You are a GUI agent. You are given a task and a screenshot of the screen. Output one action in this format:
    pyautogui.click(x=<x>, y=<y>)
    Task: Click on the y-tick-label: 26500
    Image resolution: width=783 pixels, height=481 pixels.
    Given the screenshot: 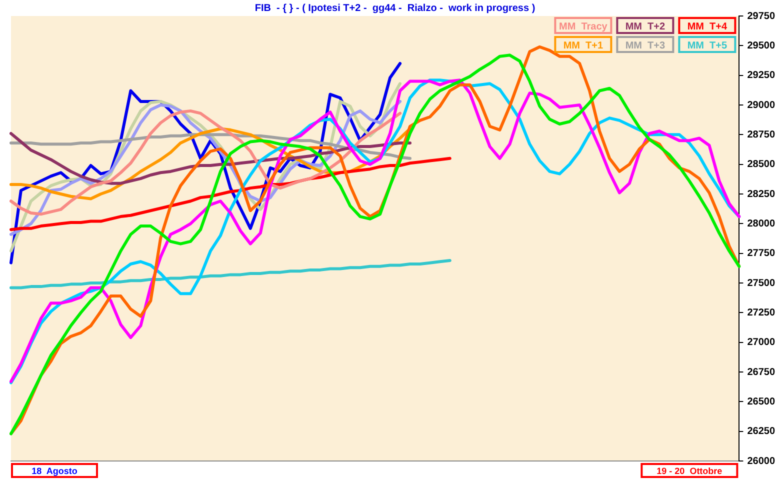 What is the action you would take?
    pyautogui.click(x=761, y=402)
    